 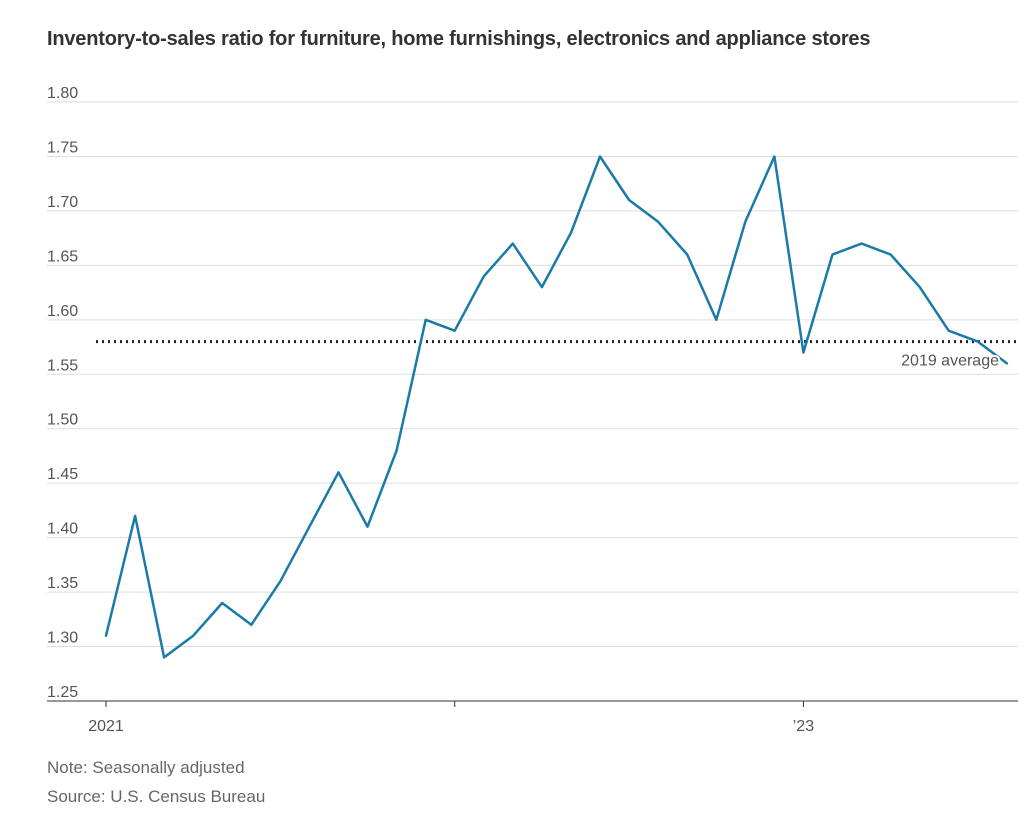 What do you see at coordinates (106, 726) in the screenshot?
I see `x-tick-label: 2021` at bounding box center [106, 726].